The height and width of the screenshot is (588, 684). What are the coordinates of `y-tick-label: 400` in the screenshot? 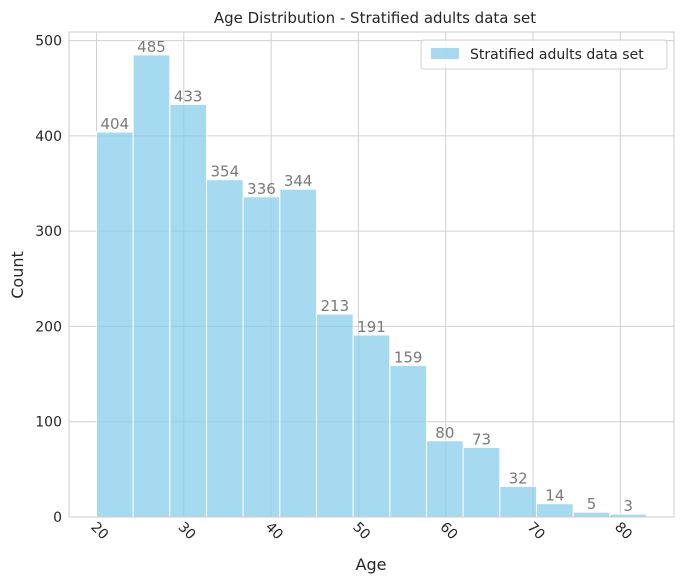 It's located at (48, 137).